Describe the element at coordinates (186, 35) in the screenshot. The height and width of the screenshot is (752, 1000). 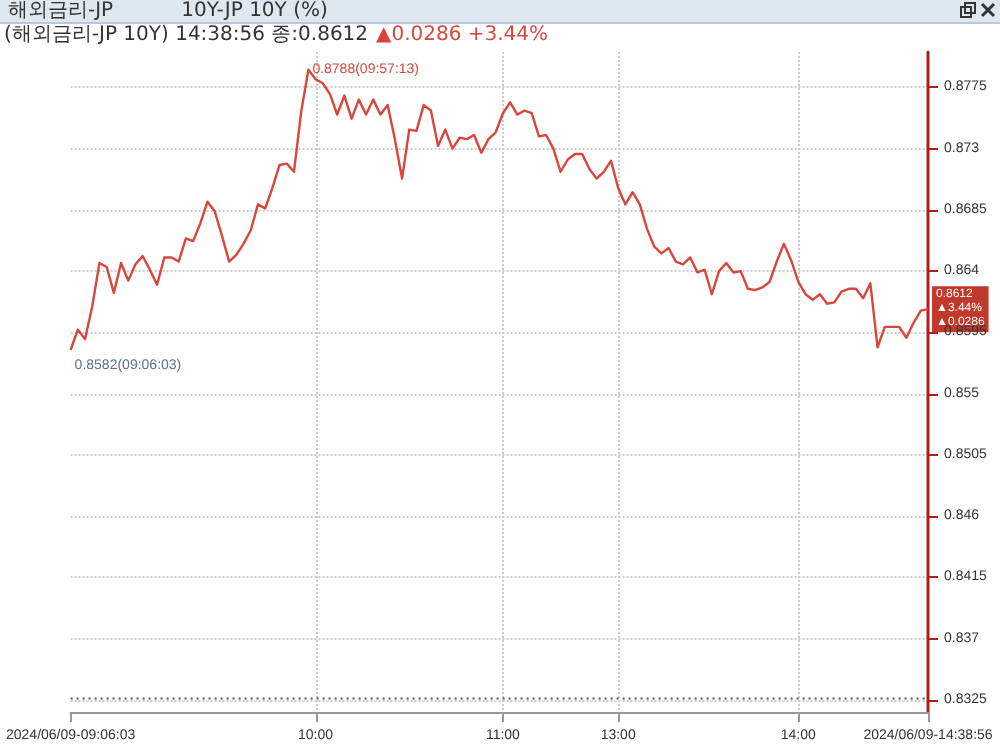
I see `text: (해외금리-JP 10Y) 14:38:56 종:0.8612` at that location.